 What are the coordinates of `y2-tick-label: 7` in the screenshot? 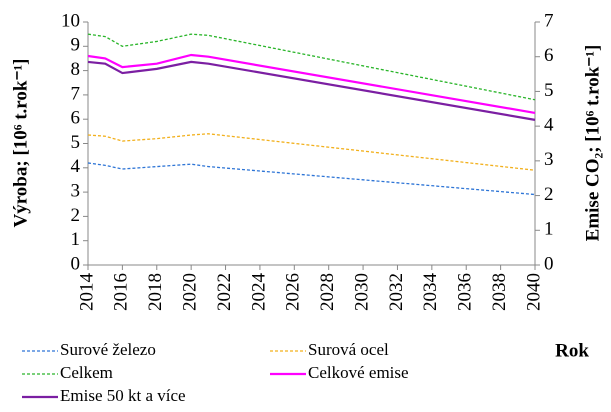 It's located at (549, 20).